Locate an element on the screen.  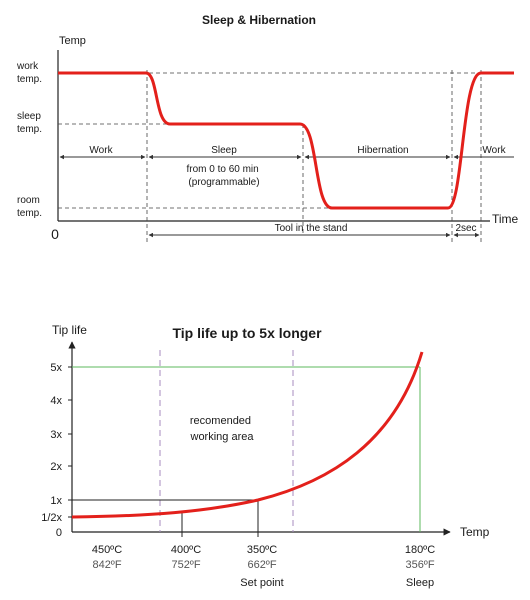
work-phase-label: Work is located at coordinates (101, 150).